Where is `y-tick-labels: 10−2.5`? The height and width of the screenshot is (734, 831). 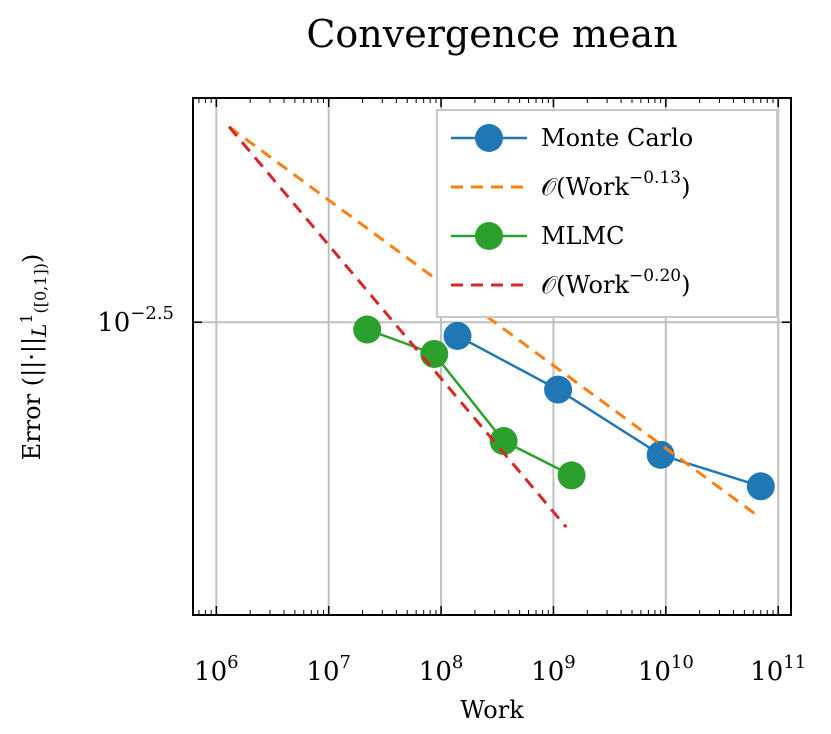 y-tick-labels: 10−2.5 is located at coordinates (135, 320).